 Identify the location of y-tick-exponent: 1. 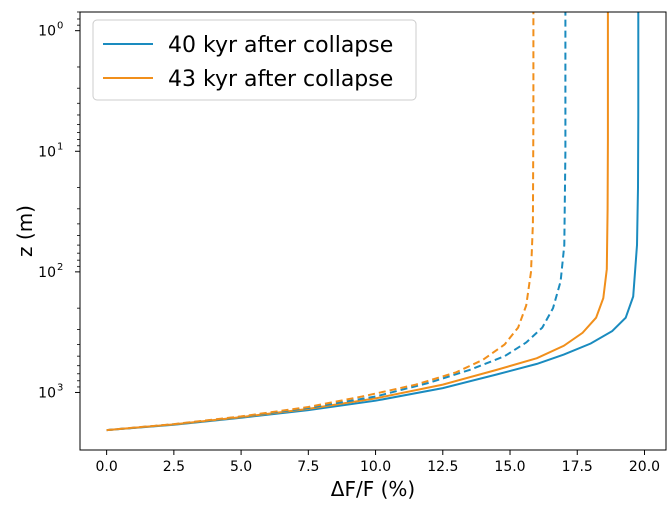
(60, 146).